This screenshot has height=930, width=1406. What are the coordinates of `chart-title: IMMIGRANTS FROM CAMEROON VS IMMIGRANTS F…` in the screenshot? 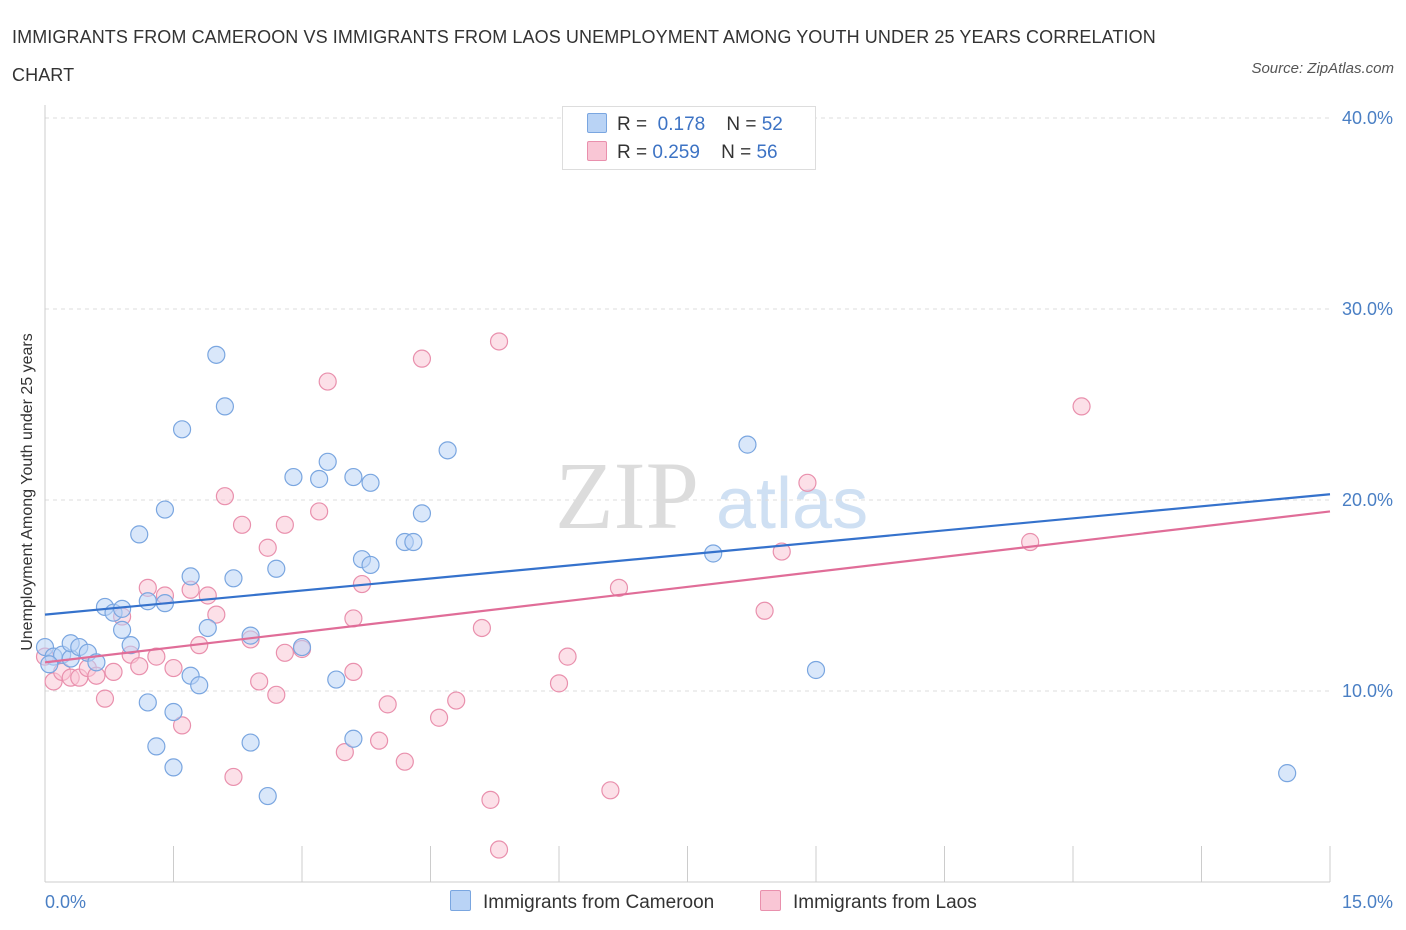 It's located at (584, 56).